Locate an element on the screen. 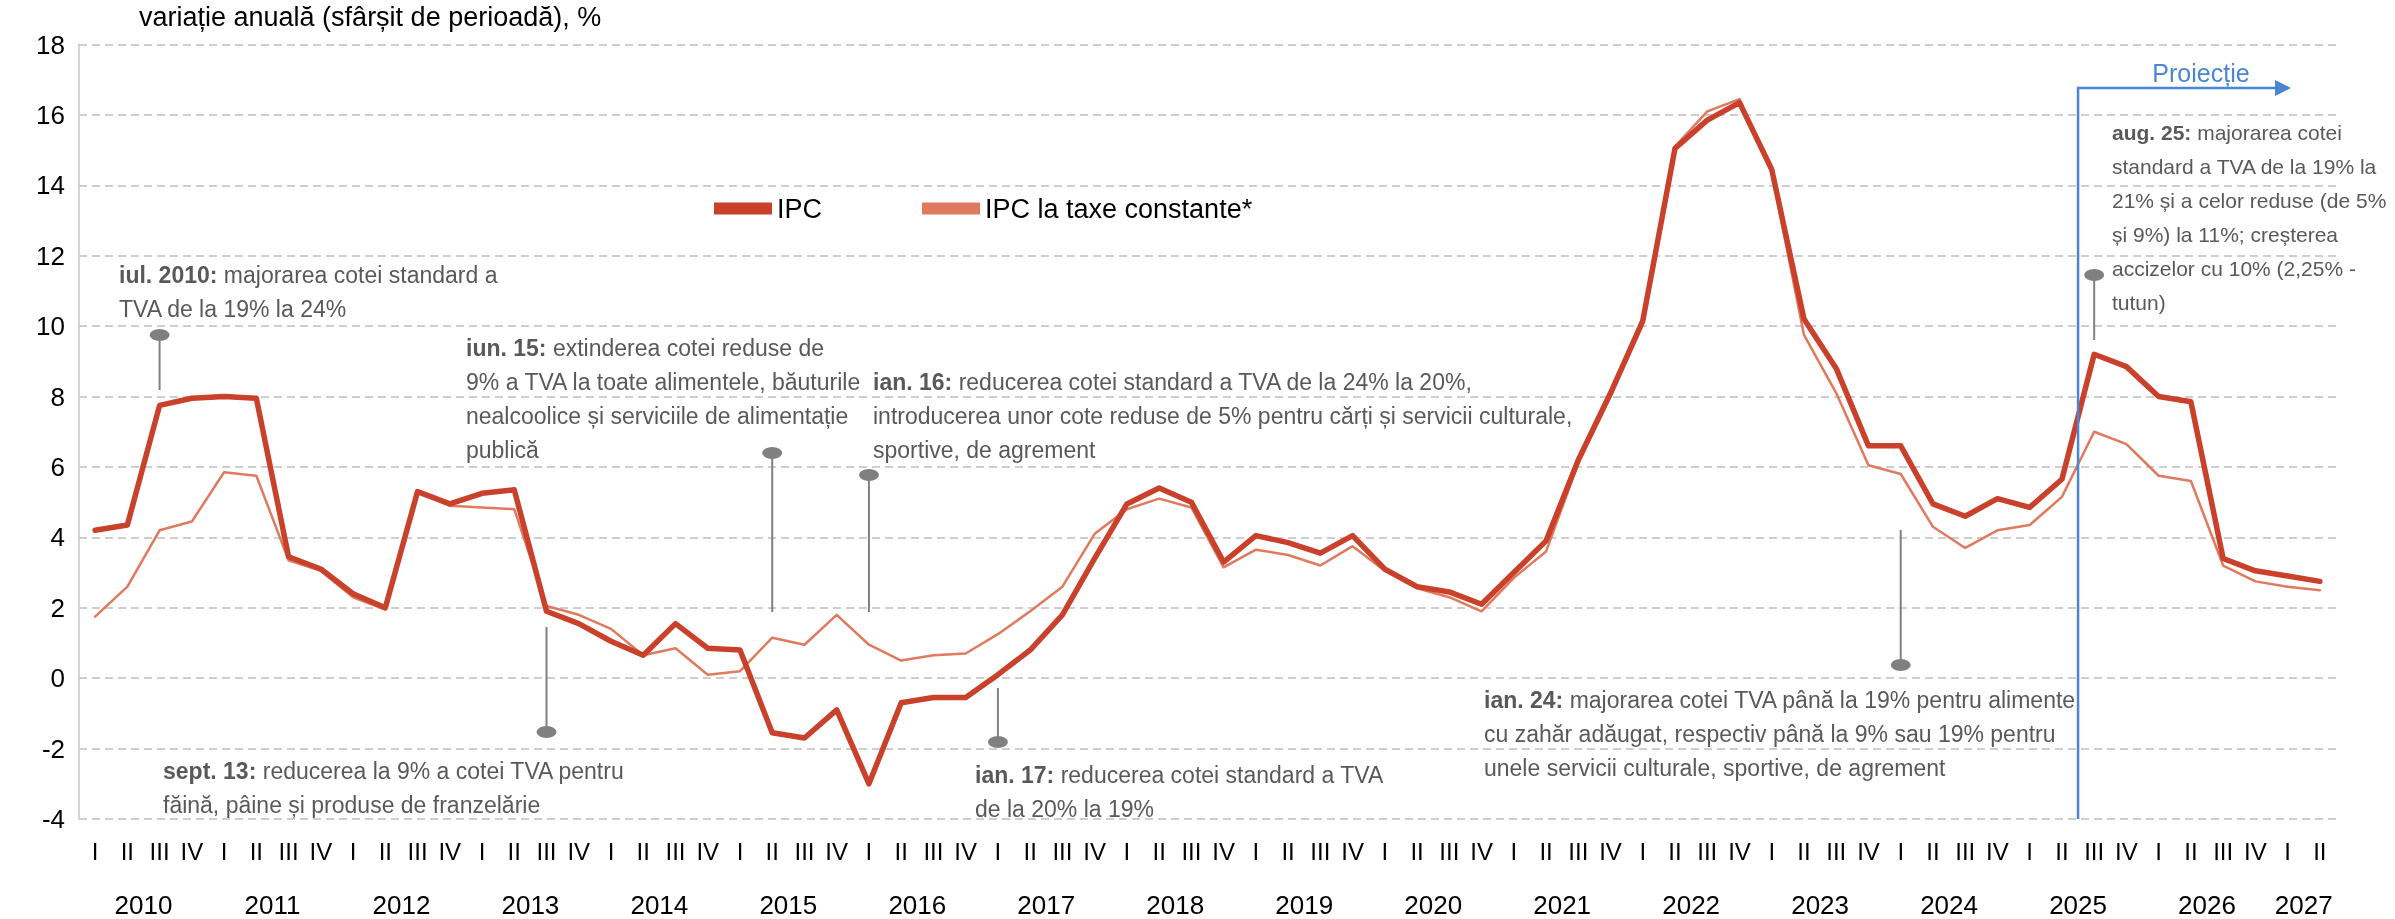 Image resolution: width=2395 pixels, height=919 pixels. text: 2023 is located at coordinates (1820, 904).